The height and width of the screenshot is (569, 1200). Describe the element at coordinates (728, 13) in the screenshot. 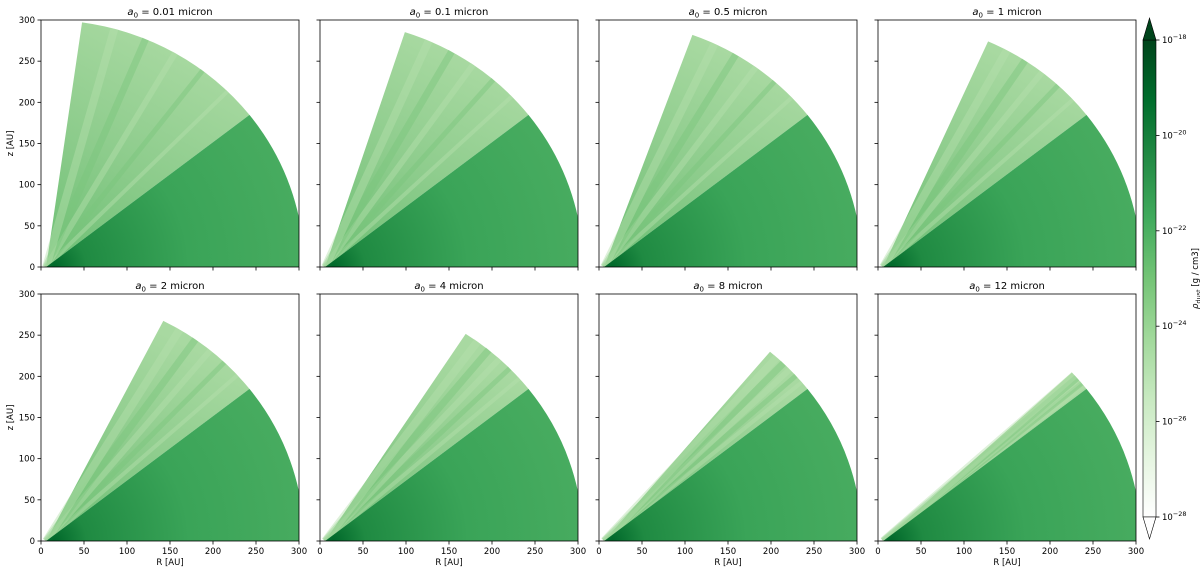

I see `panel-title: a0 = 0.5 micron` at that location.